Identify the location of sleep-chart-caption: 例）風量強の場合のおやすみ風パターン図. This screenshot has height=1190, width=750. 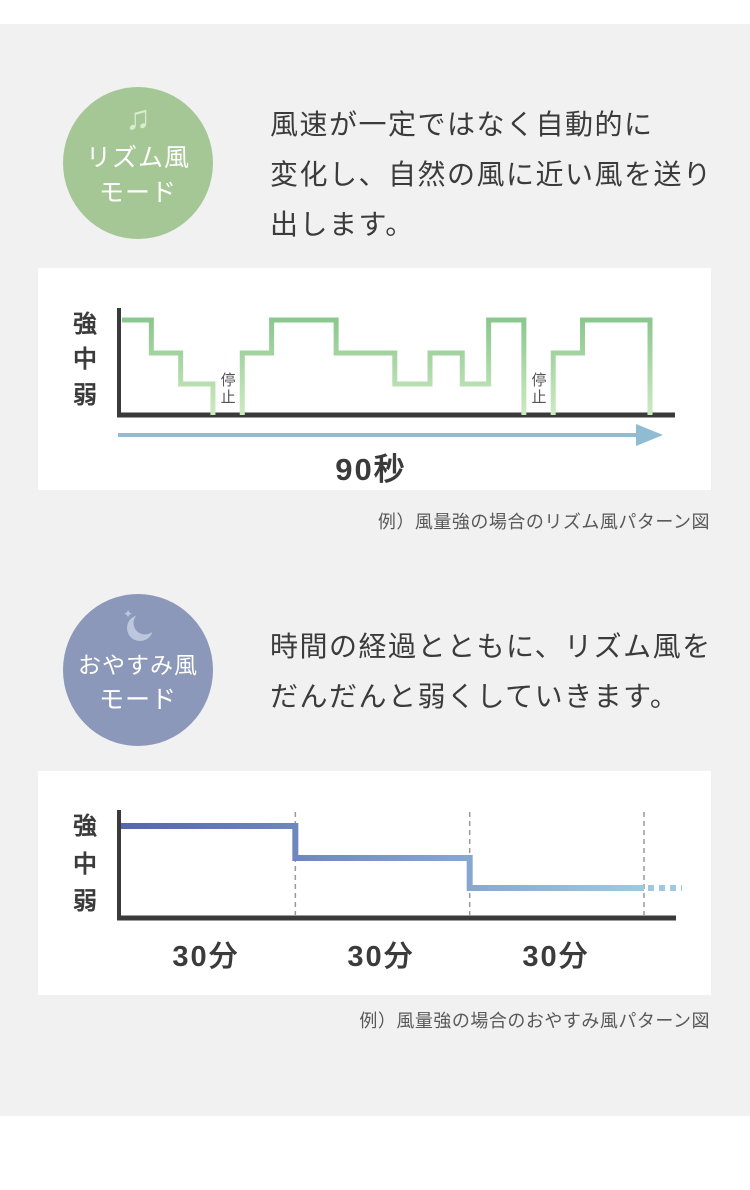
(534, 1021).